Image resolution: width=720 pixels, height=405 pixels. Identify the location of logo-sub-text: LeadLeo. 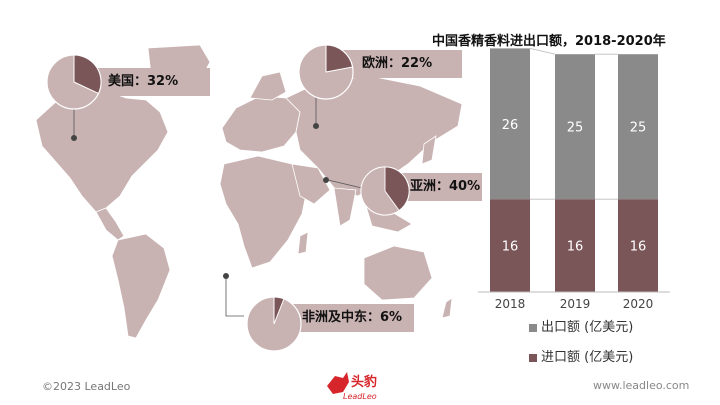
(360, 396).